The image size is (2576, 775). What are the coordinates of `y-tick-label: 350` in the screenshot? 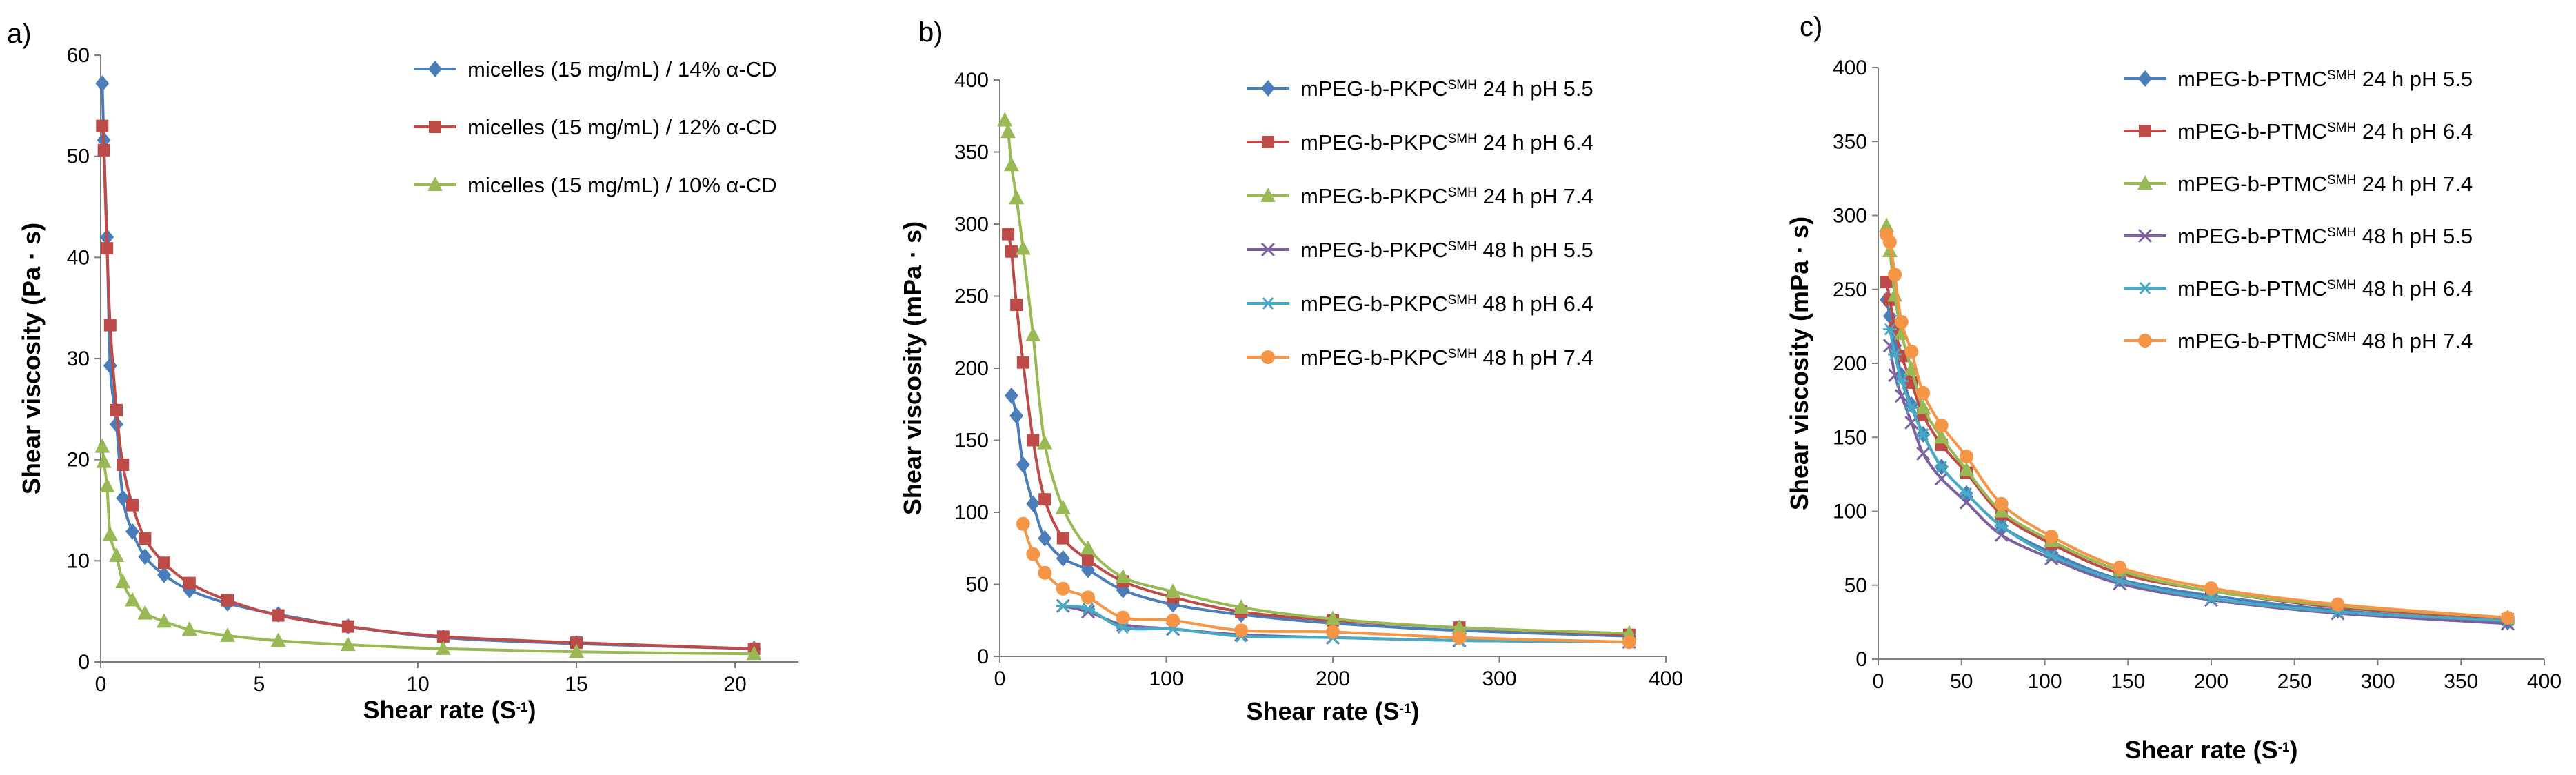 It's located at (1850, 141).